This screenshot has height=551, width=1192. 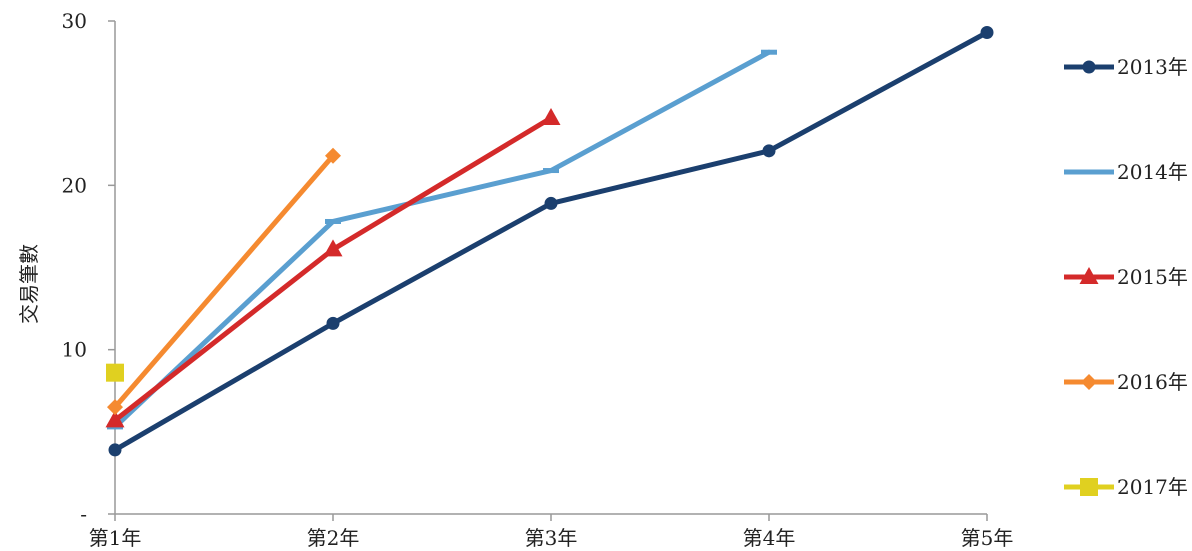 I want to click on series-line, so click(x=224, y=281).